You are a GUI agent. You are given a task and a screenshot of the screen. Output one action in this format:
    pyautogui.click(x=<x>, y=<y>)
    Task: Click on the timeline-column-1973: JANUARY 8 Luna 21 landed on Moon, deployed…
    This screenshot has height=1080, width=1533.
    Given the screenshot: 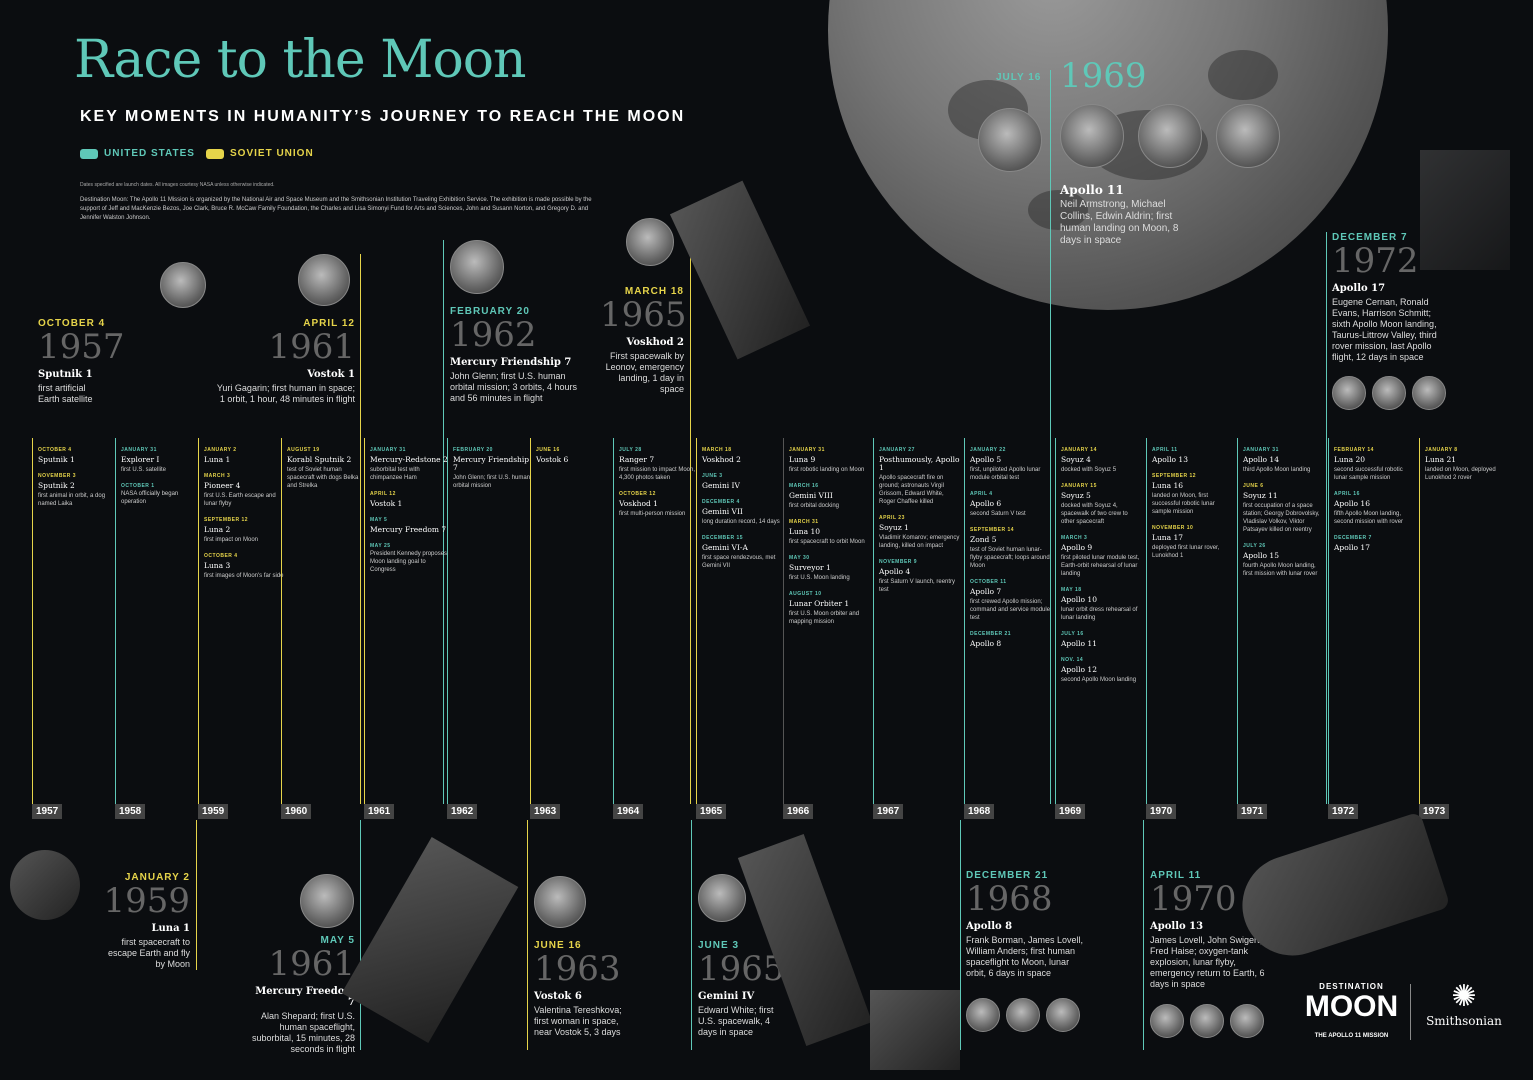 What is the action you would take?
    pyautogui.click(x=1466, y=460)
    